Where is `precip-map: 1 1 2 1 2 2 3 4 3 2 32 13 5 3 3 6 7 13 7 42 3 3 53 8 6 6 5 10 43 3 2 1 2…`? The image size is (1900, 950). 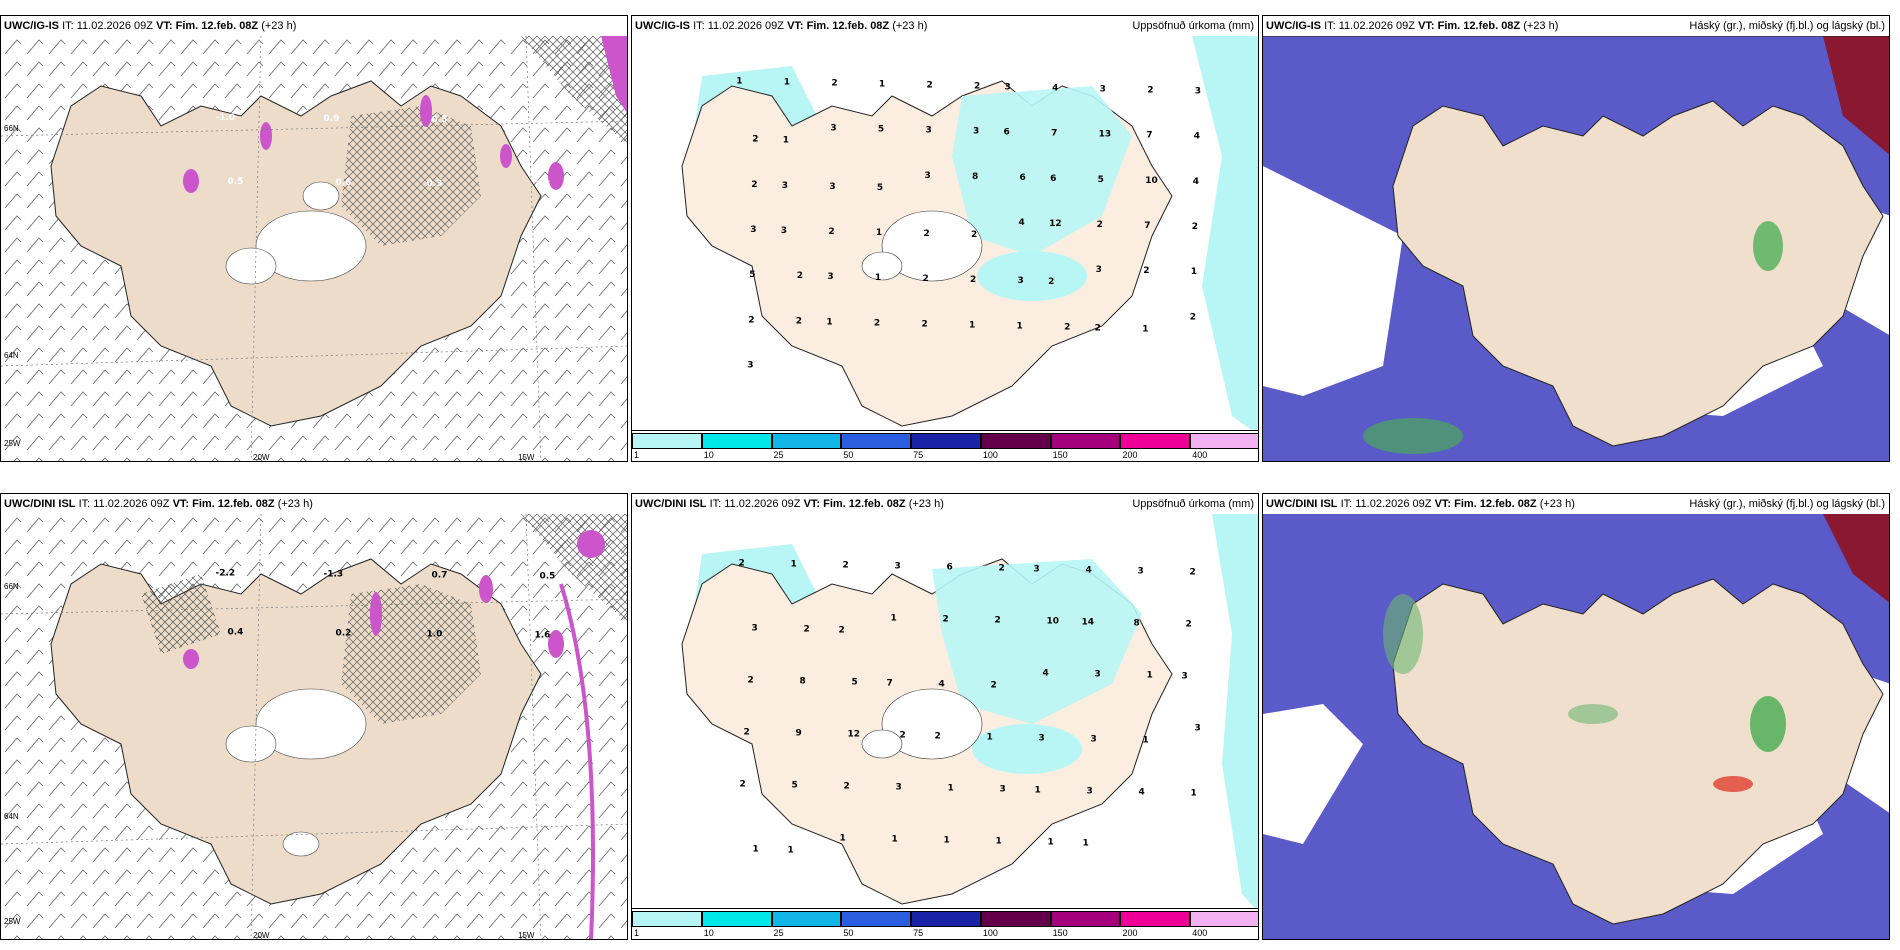 precip-map: 1 1 2 1 2 2 3 4 3 2 32 13 5 3 3 6 7 13 7 42 3 3 53 8 6 6 5 10 43 3 2 1 2… is located at coordinates (969, 235).